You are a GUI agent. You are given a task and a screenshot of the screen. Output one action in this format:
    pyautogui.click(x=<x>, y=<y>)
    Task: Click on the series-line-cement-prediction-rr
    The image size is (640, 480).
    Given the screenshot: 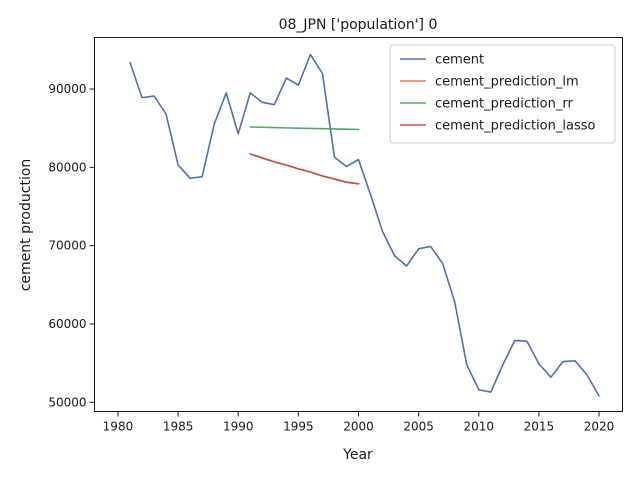 What is the action you would take?
    pyautogui.click(x=304, y=128)
    